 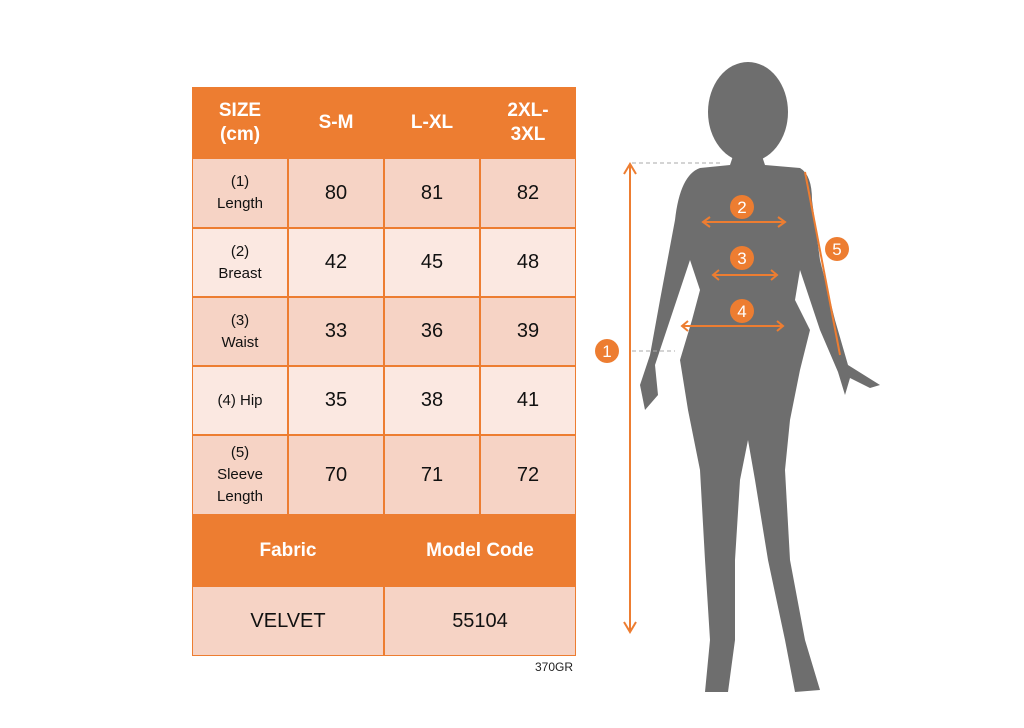 What do you see at coordinates (432, 400) in the screenshot?
I see `measurement-value: 38` at bounding box center [432, 400].